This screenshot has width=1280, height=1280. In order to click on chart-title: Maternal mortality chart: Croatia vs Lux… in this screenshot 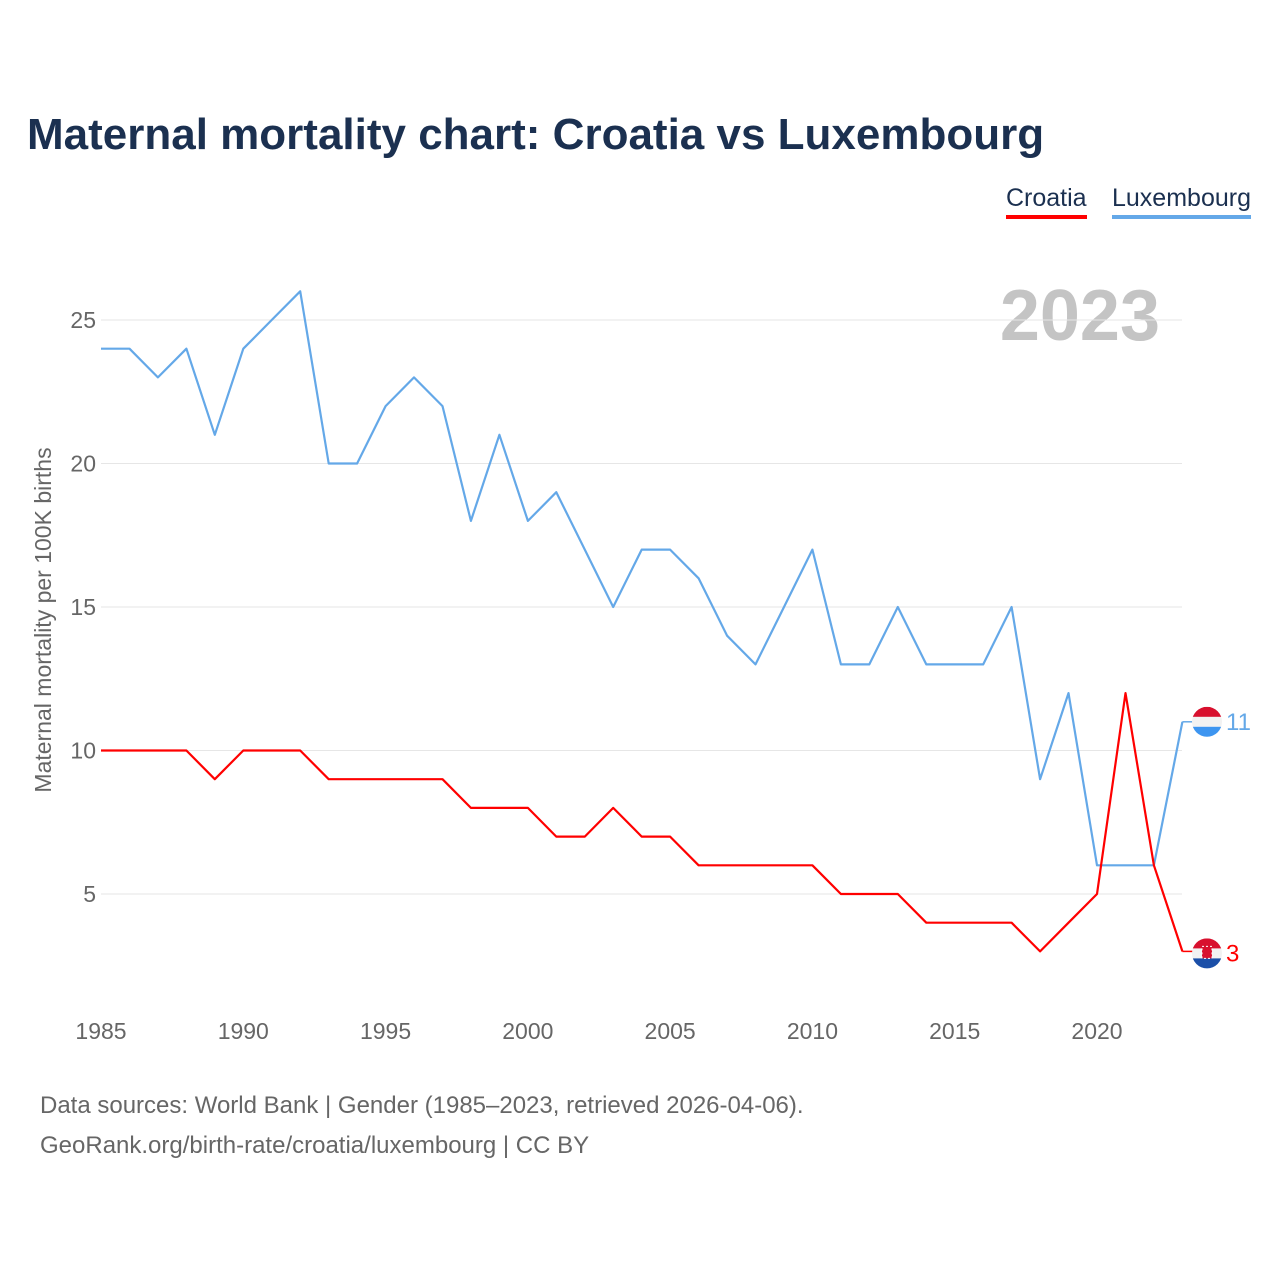, I will do `click(536, 134)`.